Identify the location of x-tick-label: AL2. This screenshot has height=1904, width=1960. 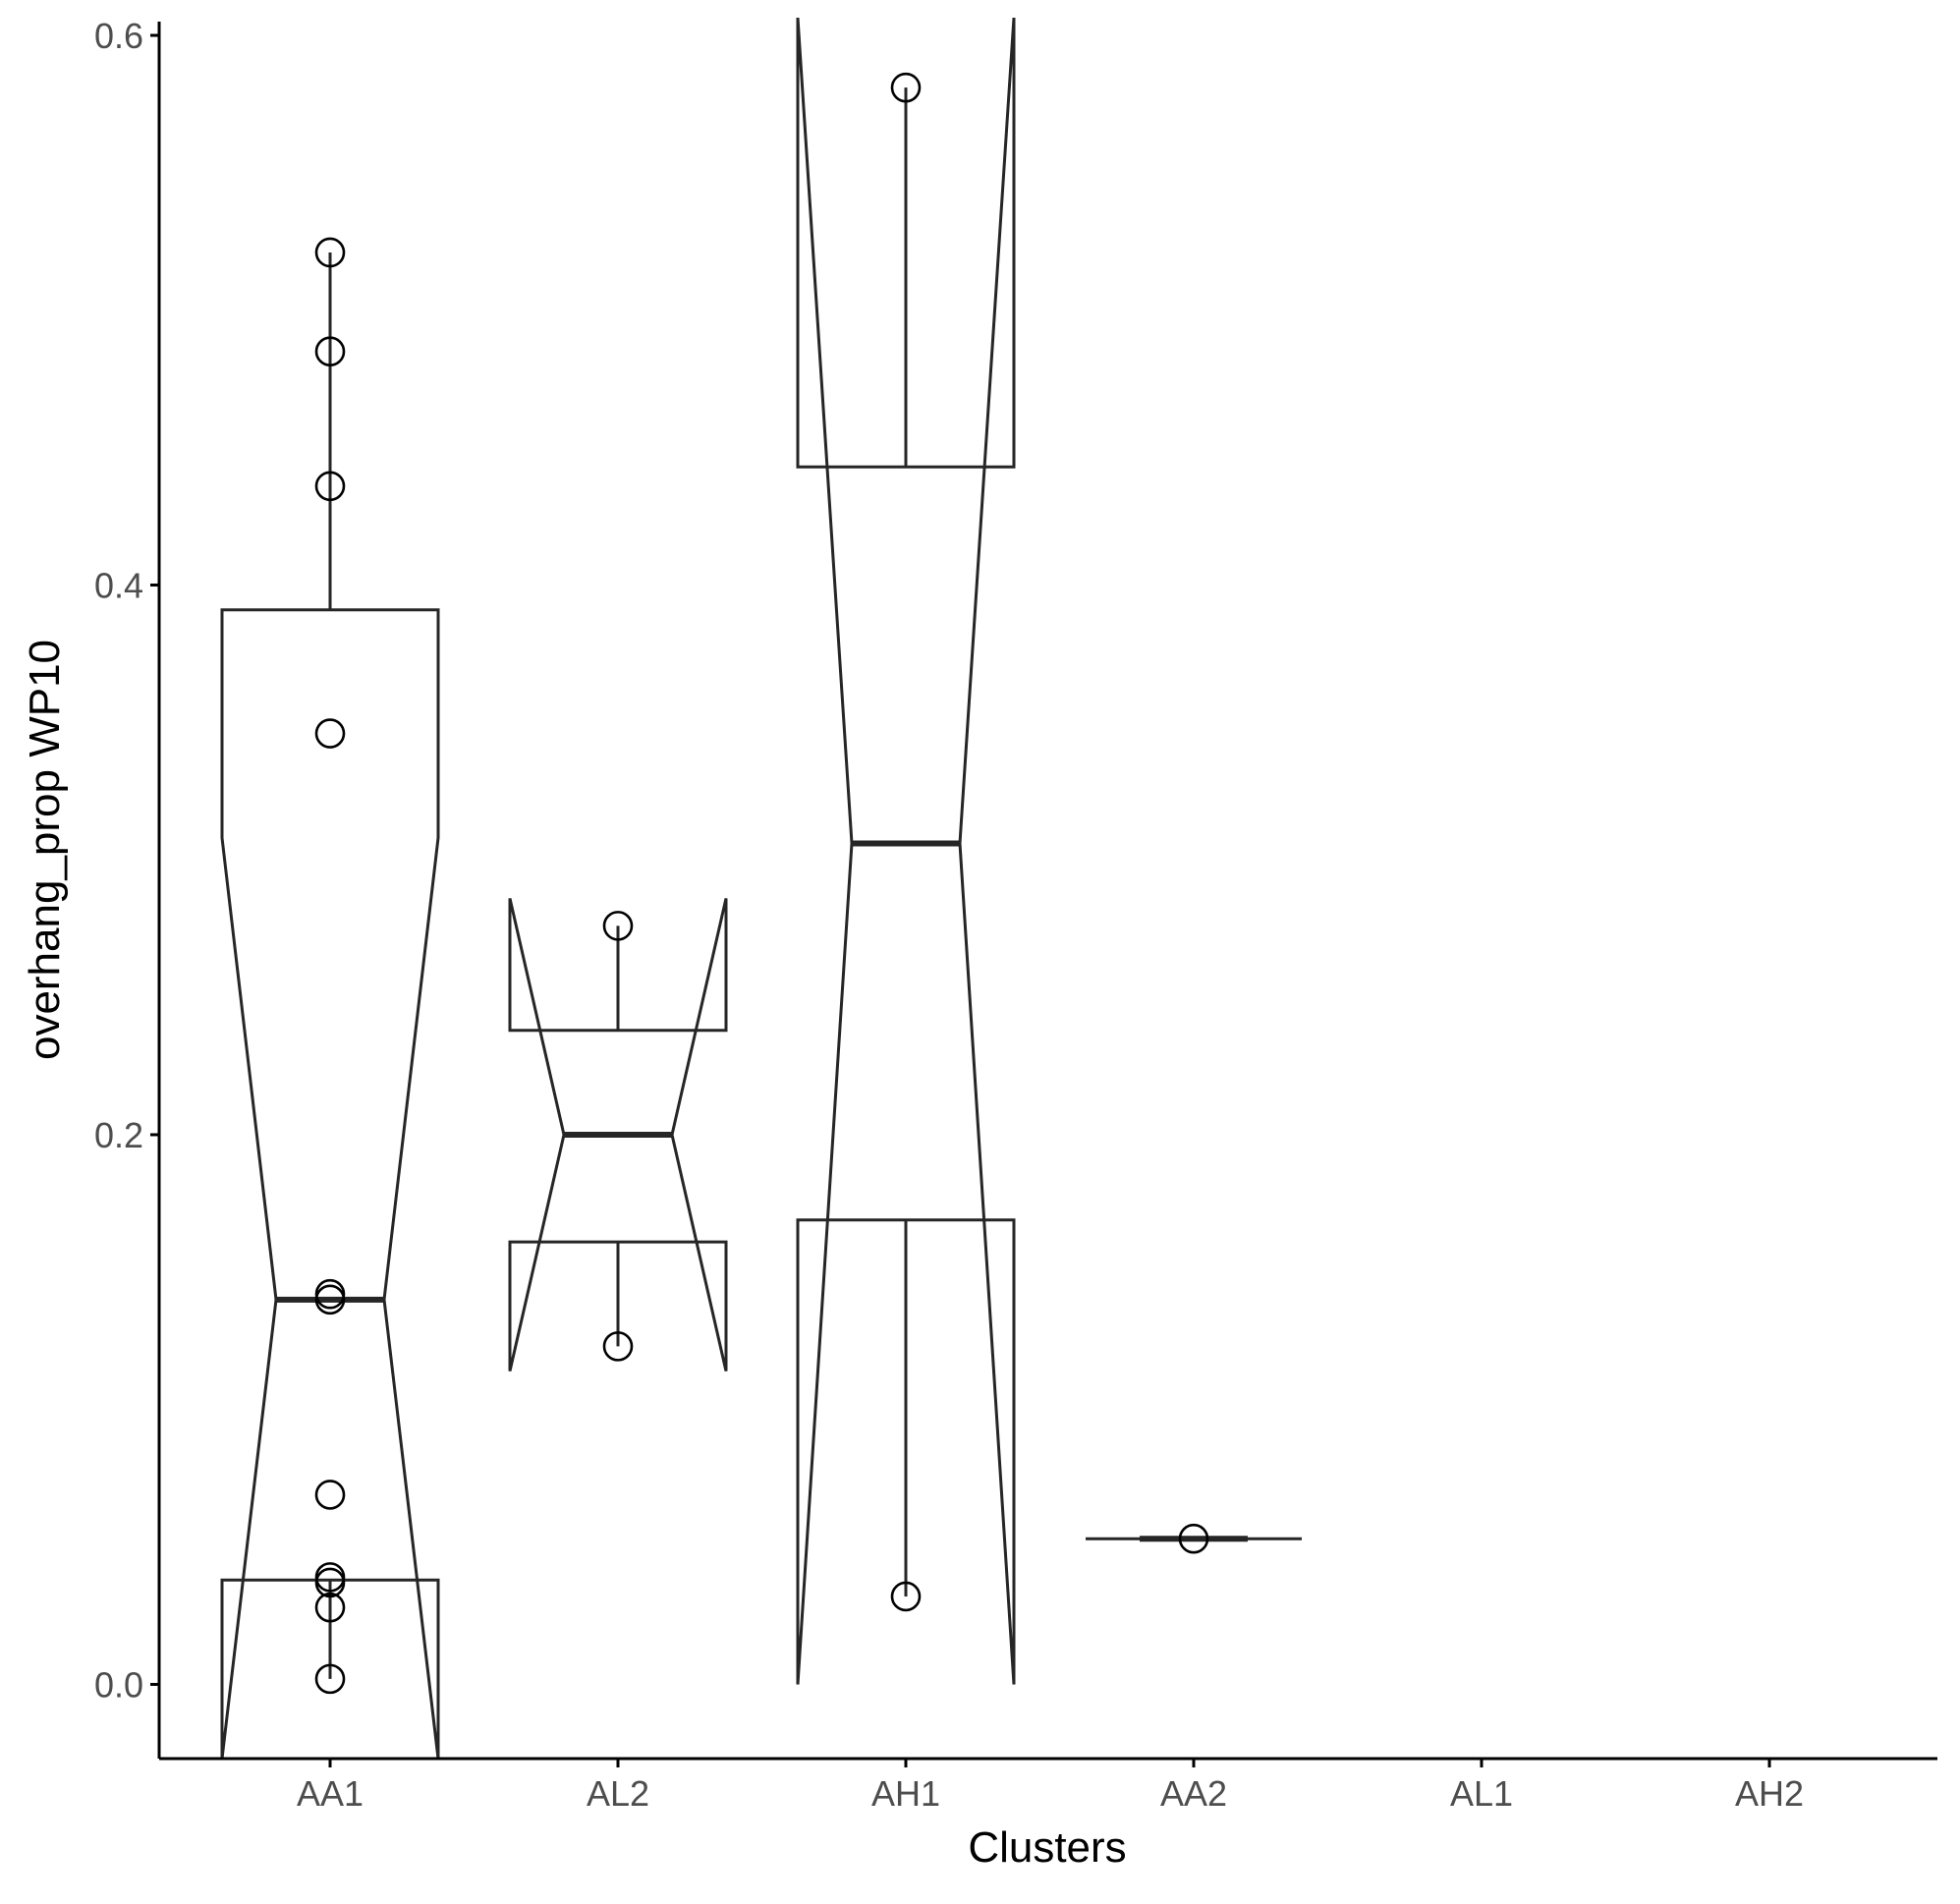
(618, 1793).